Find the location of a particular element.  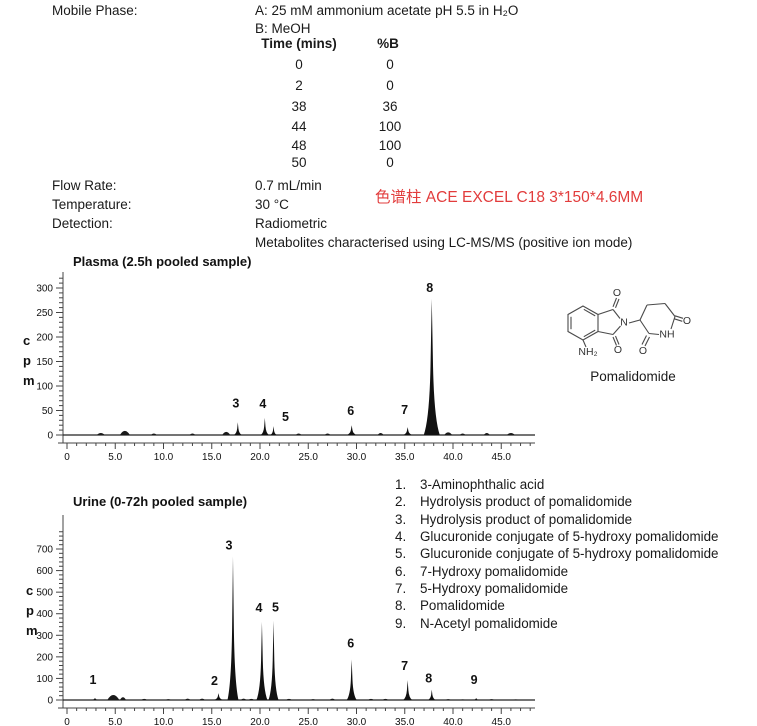

metabolite-text: 7-Hydroxy pomalidomide is located at coordinates (494, 571).